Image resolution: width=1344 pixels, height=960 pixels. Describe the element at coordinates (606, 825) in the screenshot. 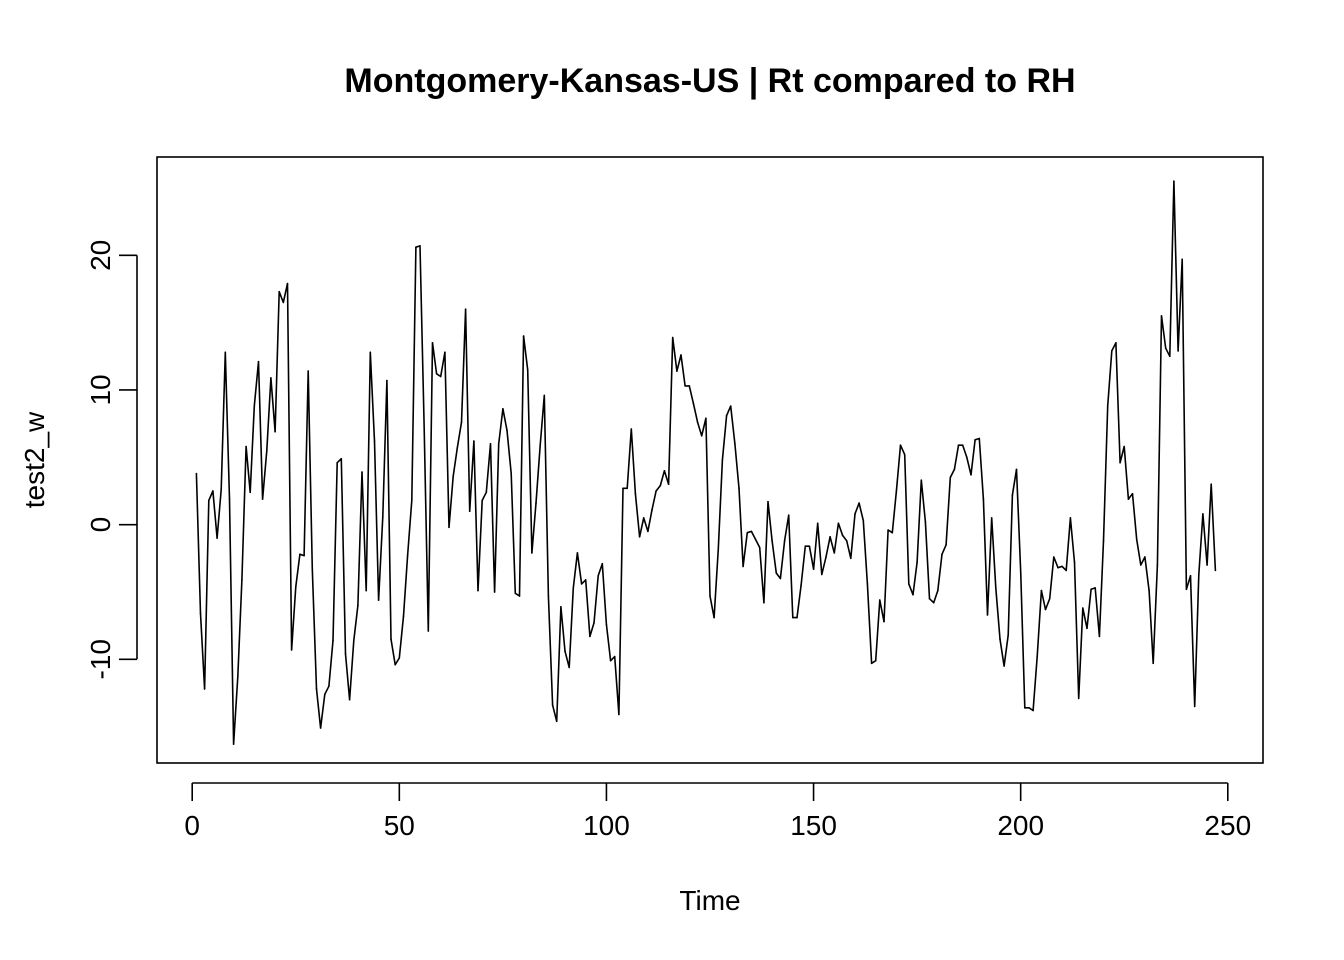

I see `x-tick-label: 100` at that location.